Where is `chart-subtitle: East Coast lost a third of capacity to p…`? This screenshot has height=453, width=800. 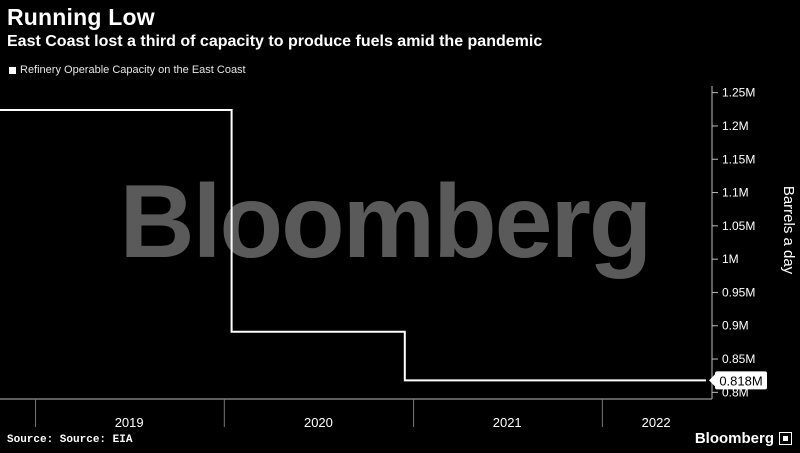
chart-subtitle: East Coast lost a third of capacity to p… is located at coordinates (275, 41).